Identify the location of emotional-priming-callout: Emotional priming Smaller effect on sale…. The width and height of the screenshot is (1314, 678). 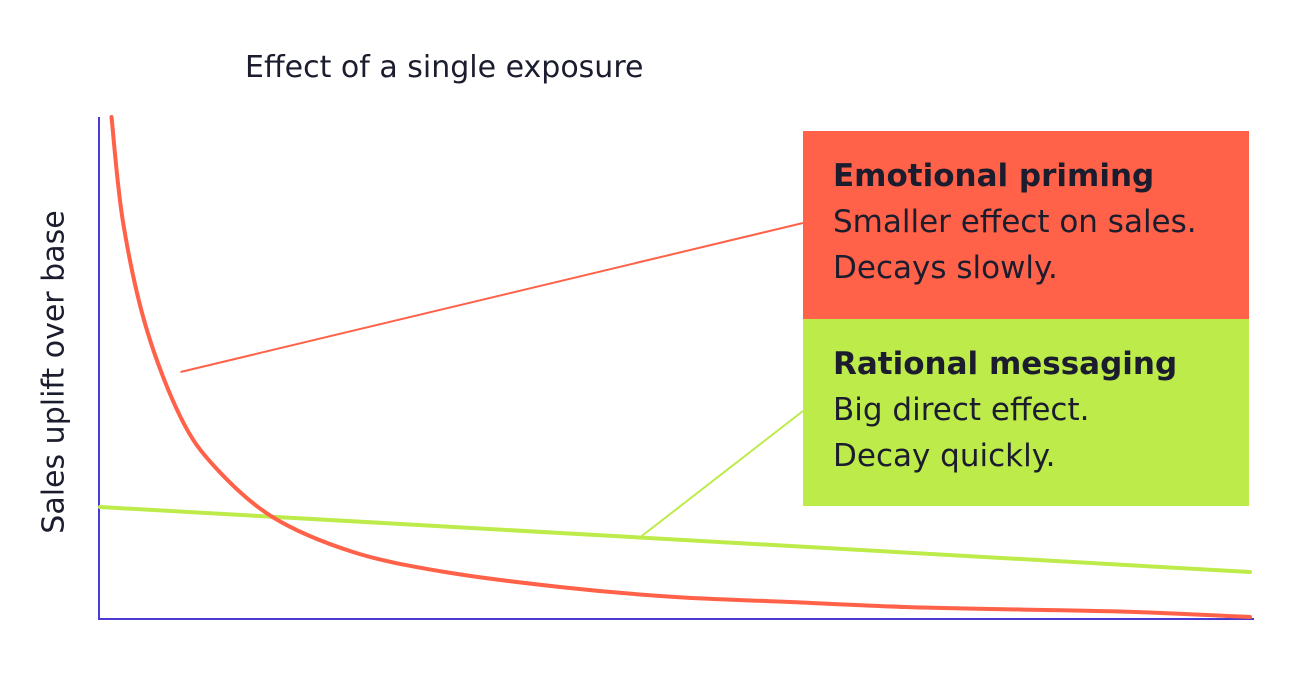
(1026, 225).